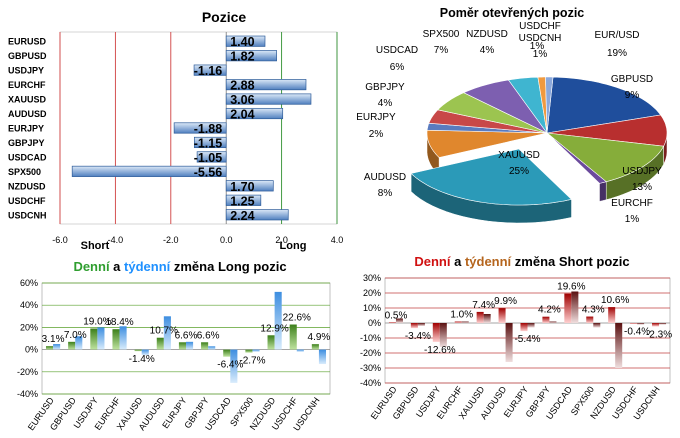  Describe the element at coordinates (26, 71) in the screenshot. I see `category-label: USDJPY` at that location.